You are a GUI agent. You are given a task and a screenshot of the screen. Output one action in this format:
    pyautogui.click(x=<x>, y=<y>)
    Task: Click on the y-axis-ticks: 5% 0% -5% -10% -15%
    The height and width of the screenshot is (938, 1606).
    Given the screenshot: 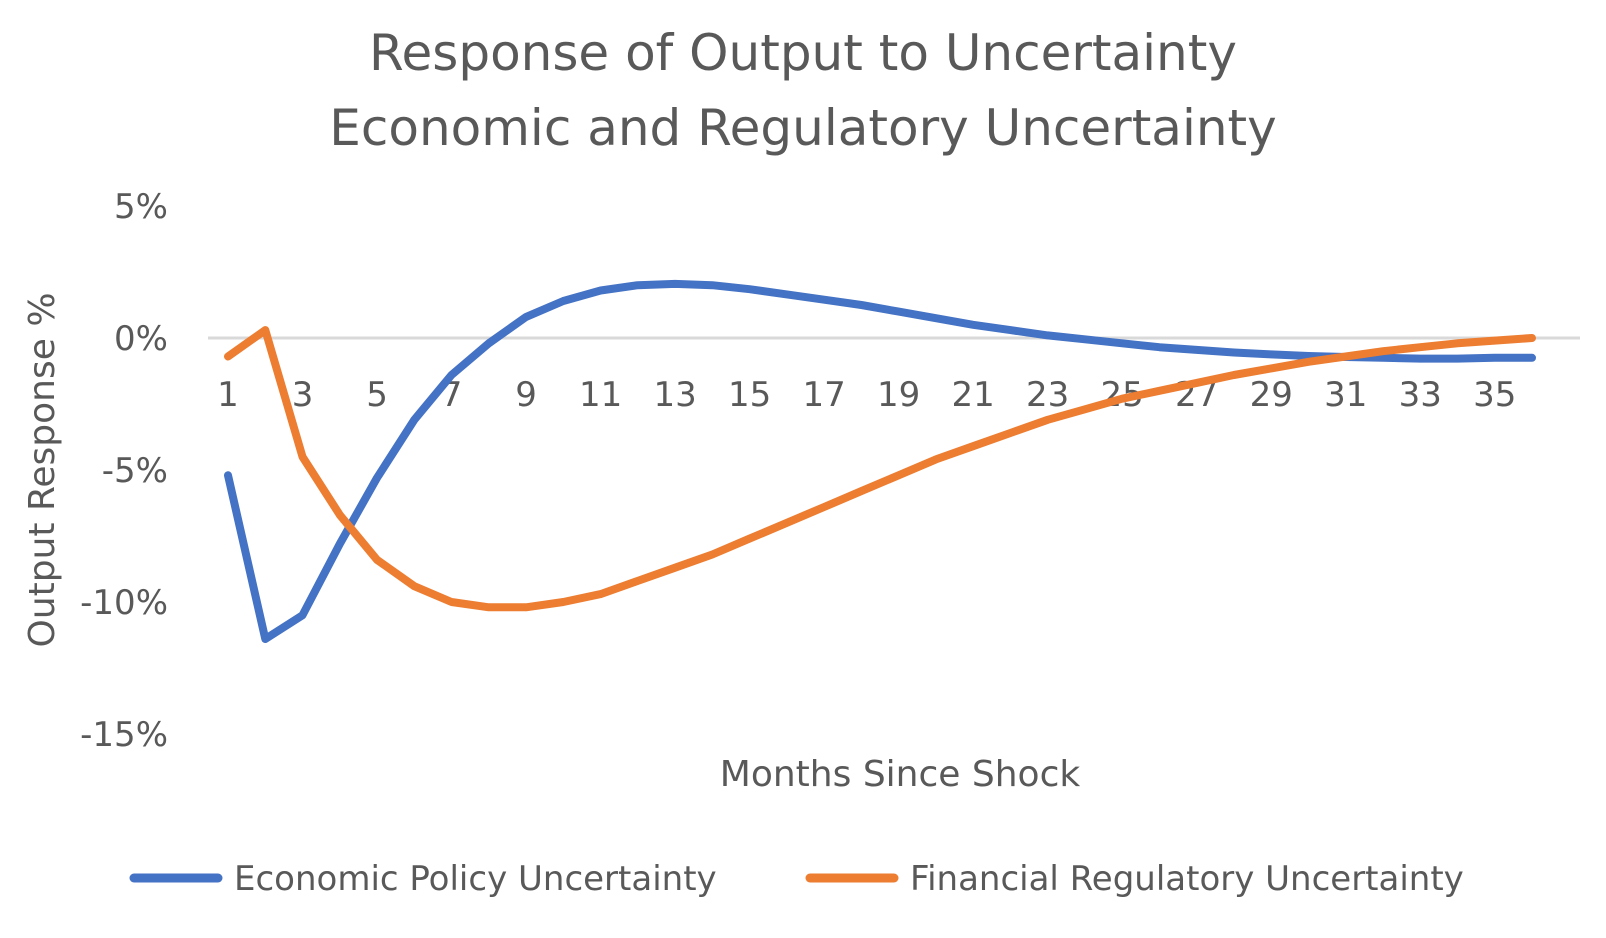 What is the action you would take?
    pyautogui.click(x=124, y=471)
    